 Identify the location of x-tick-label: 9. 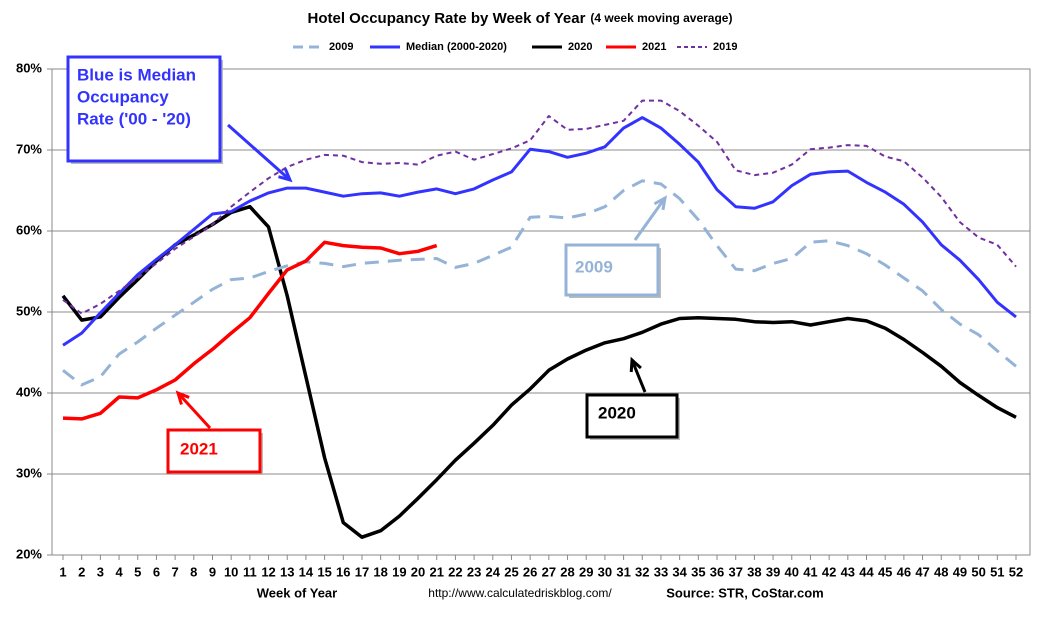
(212, 571).